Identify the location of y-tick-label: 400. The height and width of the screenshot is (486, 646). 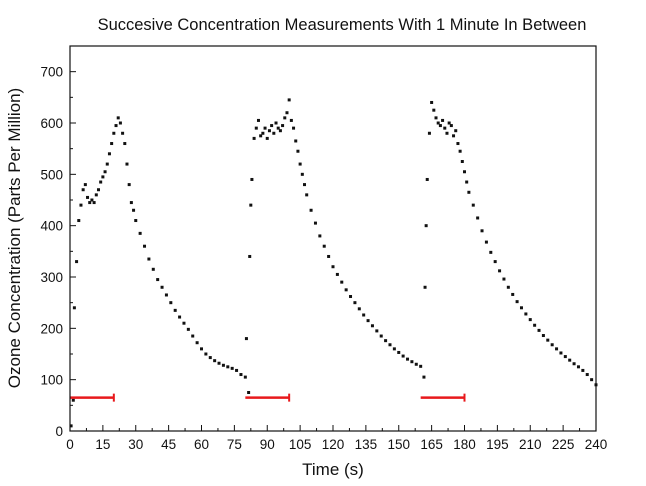
(51, 226).